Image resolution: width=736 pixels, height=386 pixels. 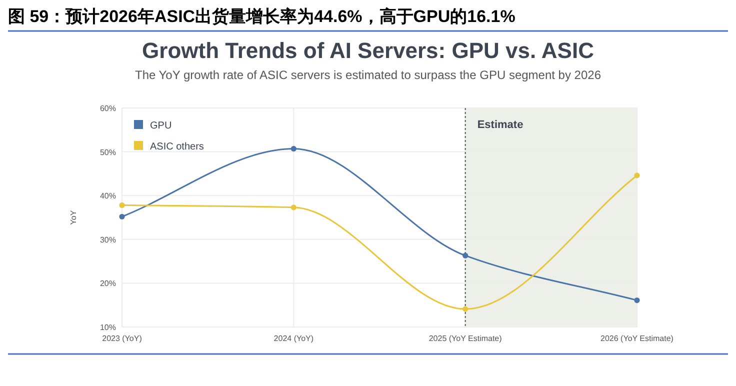 What do you see at coordinates (368, 50) in the screenshot?
I see `title: Growth Trends of AI Servers: GPU vs. ASIC` at bounding box center [368, 50].